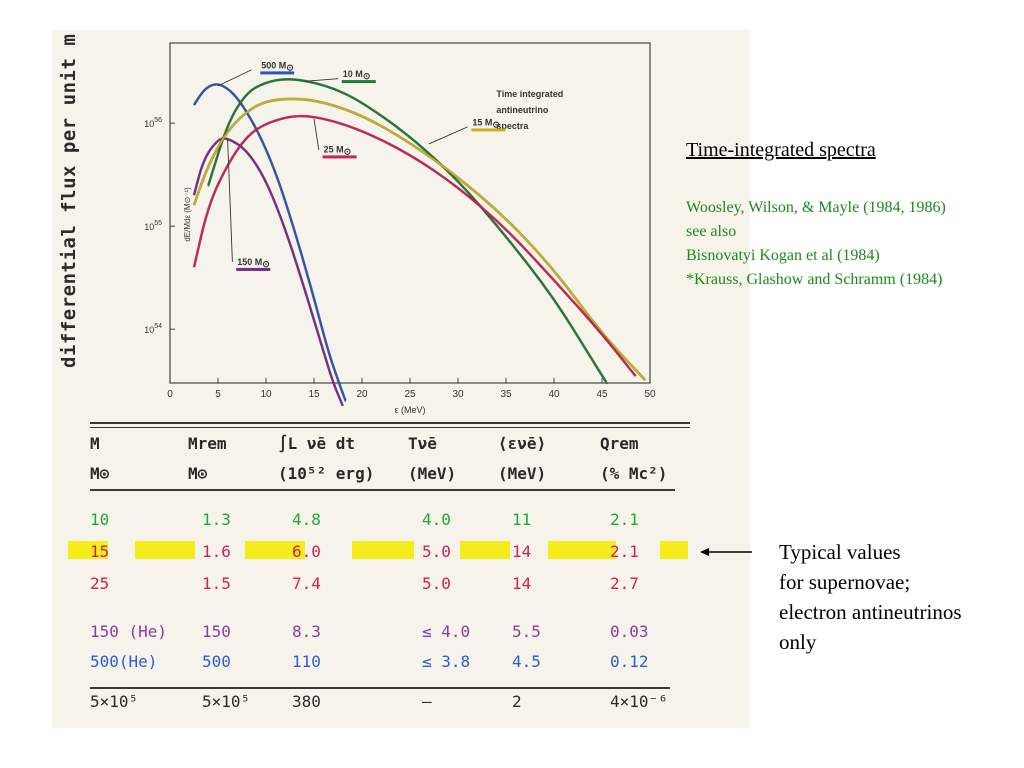 The image size is (1024, 768). Describe the element at coordinates (506, 394) in the screenshot. I see `x-tick-label: 35` at that location.